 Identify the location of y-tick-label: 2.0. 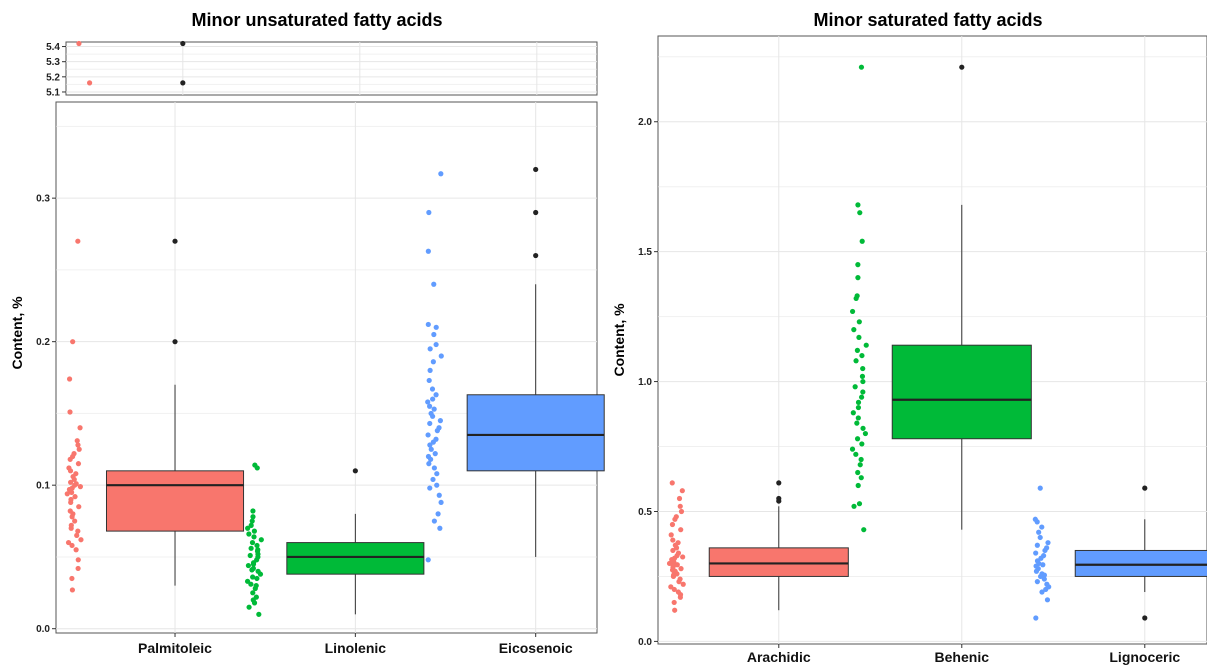
(645, 122).